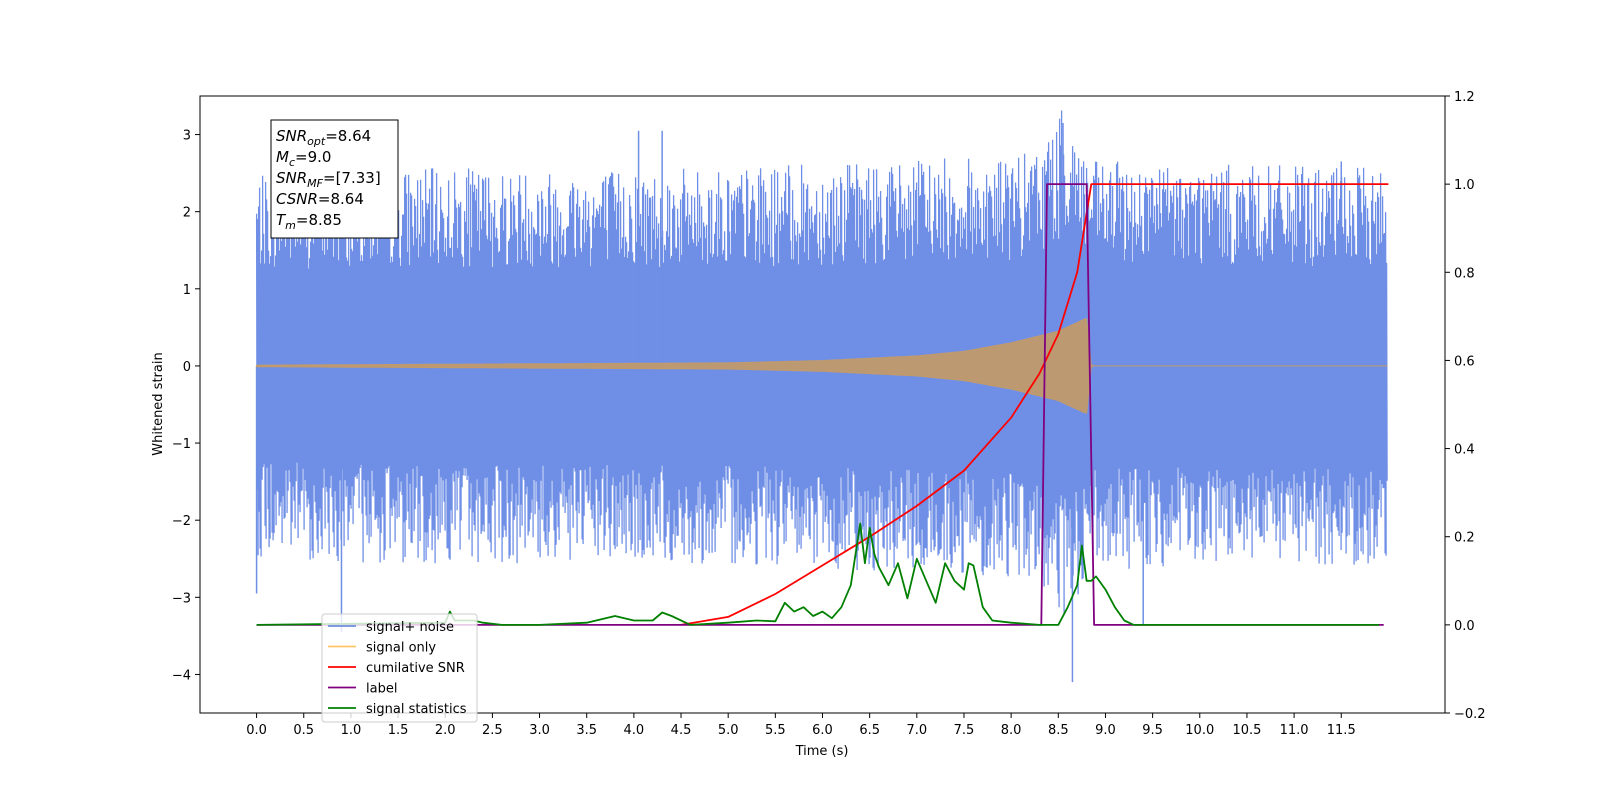 This screenshot has height=800, width=1600. Describe the element at coordinates (1058, 730) in the screenshot. I see `x-tick-label: 8.5` at that location.